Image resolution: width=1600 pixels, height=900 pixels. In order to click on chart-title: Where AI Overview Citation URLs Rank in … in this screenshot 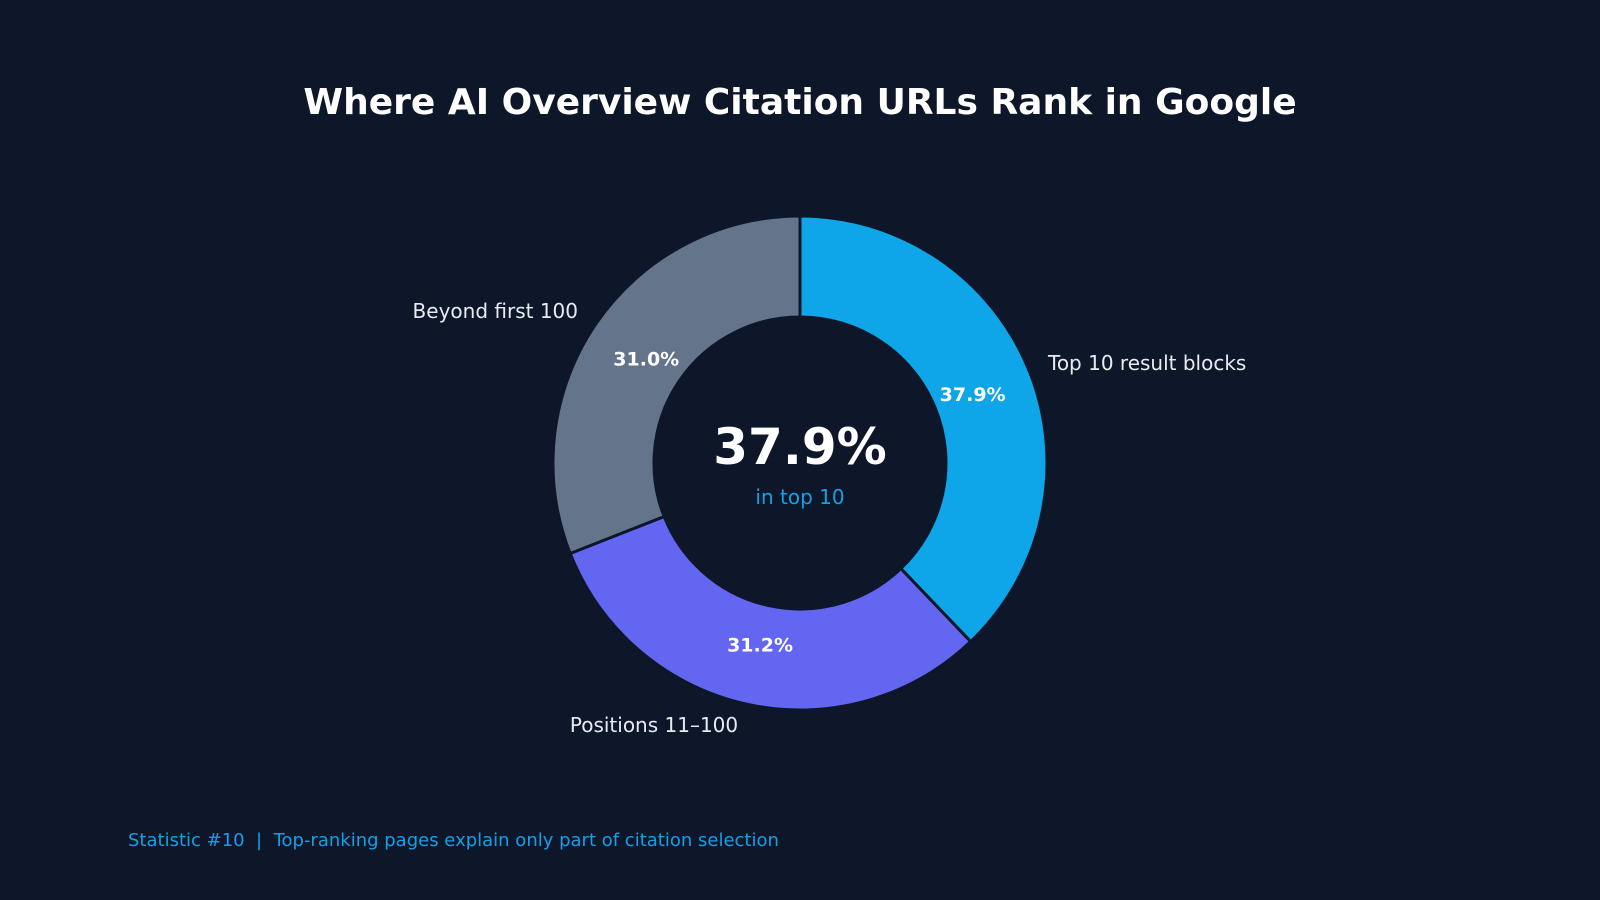, I will do `click(799, 102)`.